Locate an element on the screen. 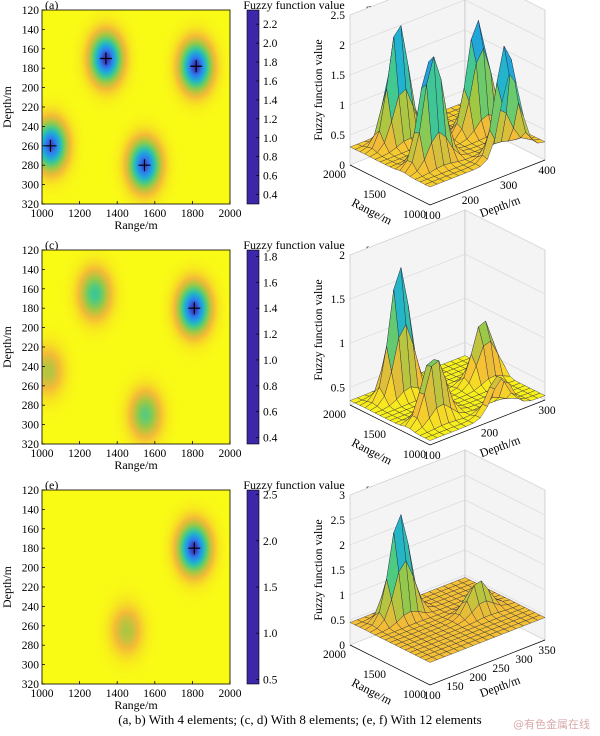  y-tick-label: 350 is located at coordinates (547, 651).